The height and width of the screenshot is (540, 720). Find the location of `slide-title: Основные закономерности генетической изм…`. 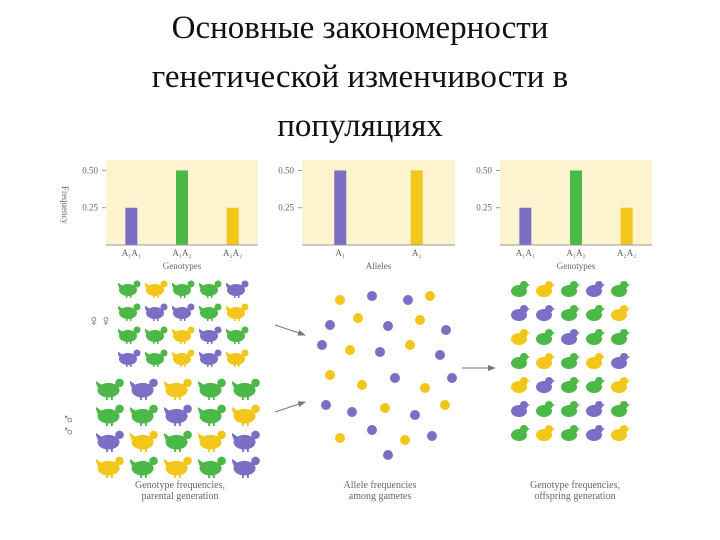

slide-title: Основные закономерности генетической изм… is located at coordinates (360, 77).